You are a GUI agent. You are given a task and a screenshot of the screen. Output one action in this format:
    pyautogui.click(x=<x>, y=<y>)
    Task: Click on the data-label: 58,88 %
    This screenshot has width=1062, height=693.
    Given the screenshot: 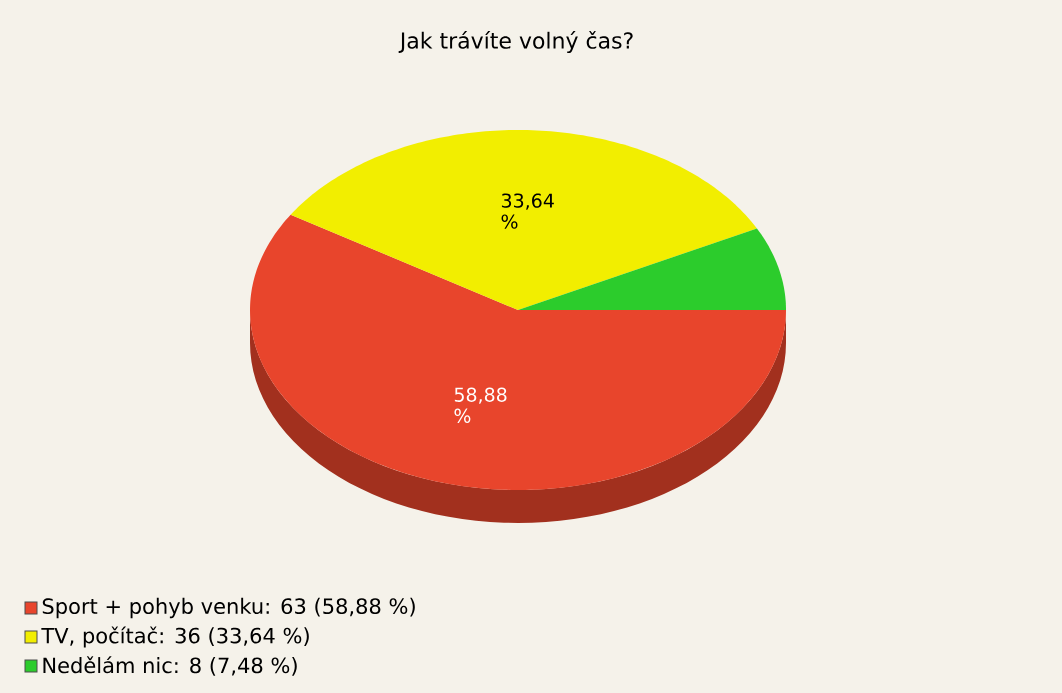 What is the action you would take?
    pyautogui.click(x=480, y=405)
    